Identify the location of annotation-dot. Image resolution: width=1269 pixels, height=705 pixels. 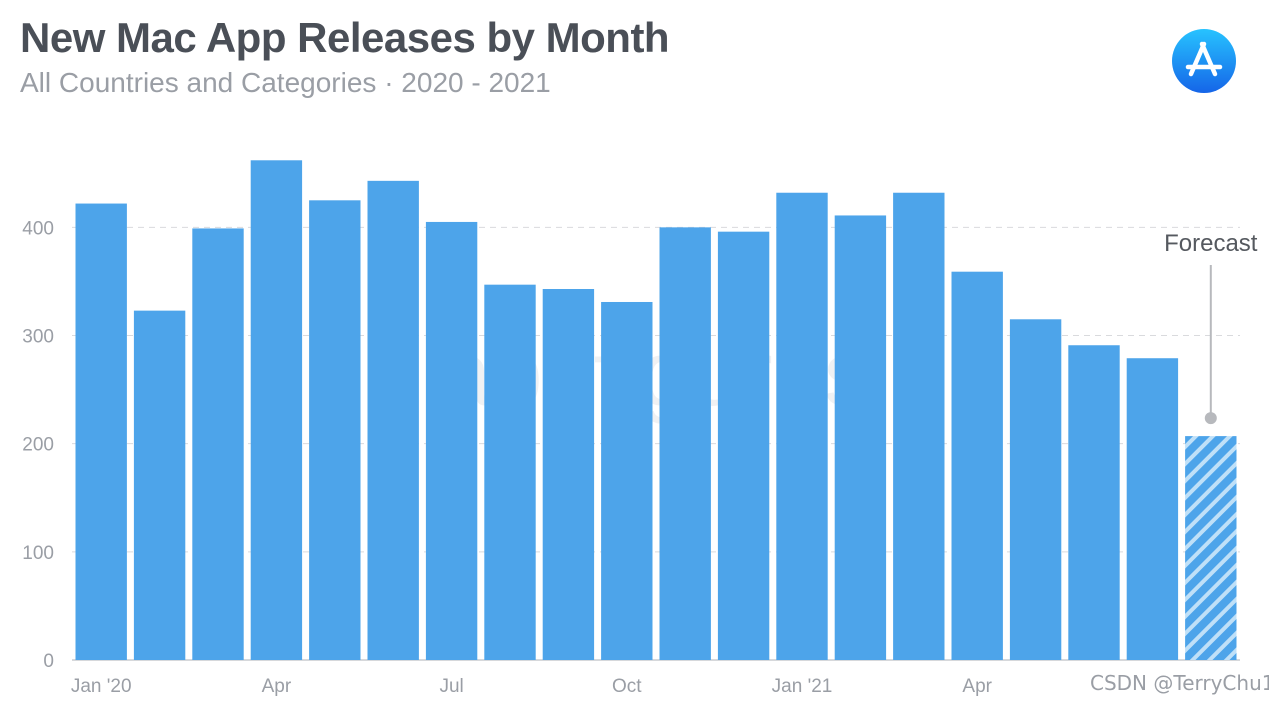
(1210, 418).